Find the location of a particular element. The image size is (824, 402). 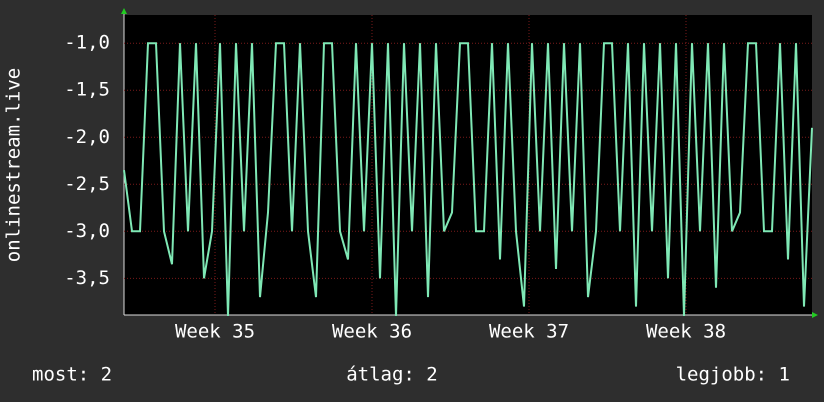

stat-text: most: 2 is located at coordinates (72, 375).